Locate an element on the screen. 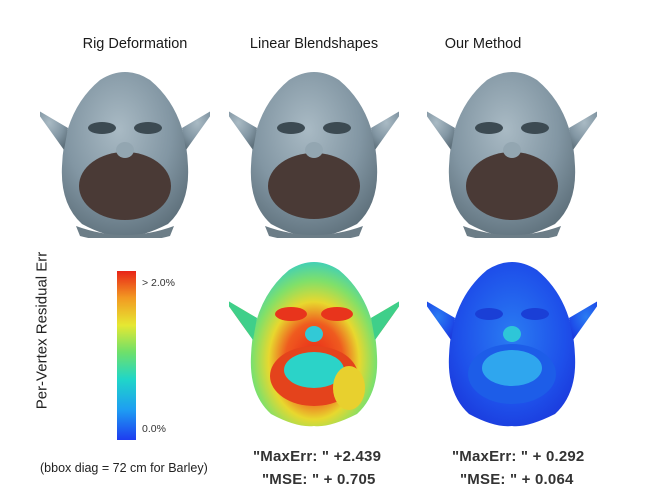  ours-mse-metric: "MSE: " + 0.064 is located at coordinates (517, 479).